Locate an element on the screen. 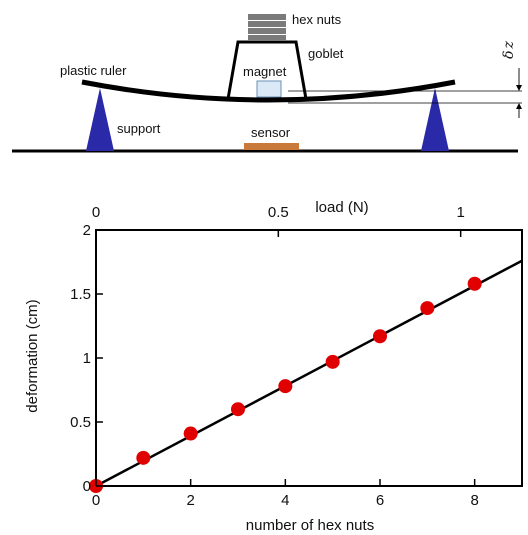  y-tick-label: 1 is located at coordinates (87, 358).